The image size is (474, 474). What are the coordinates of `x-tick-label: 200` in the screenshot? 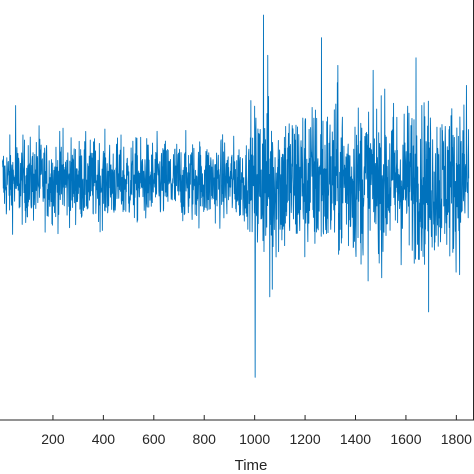 It's located at (53, 439).